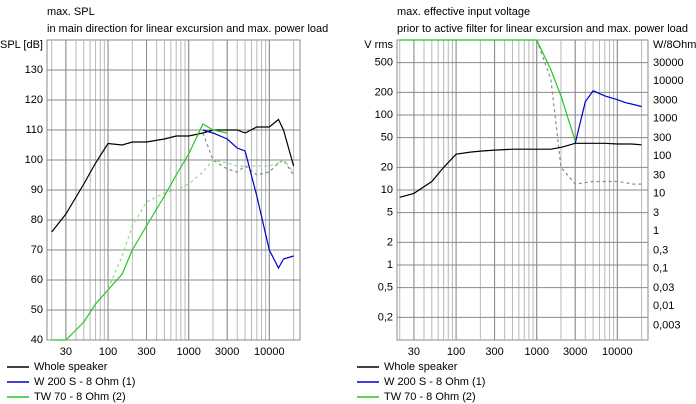 This screenshot has width=696, height=404. I want to click on y-tick-label: 0,2, so click(385, 317).